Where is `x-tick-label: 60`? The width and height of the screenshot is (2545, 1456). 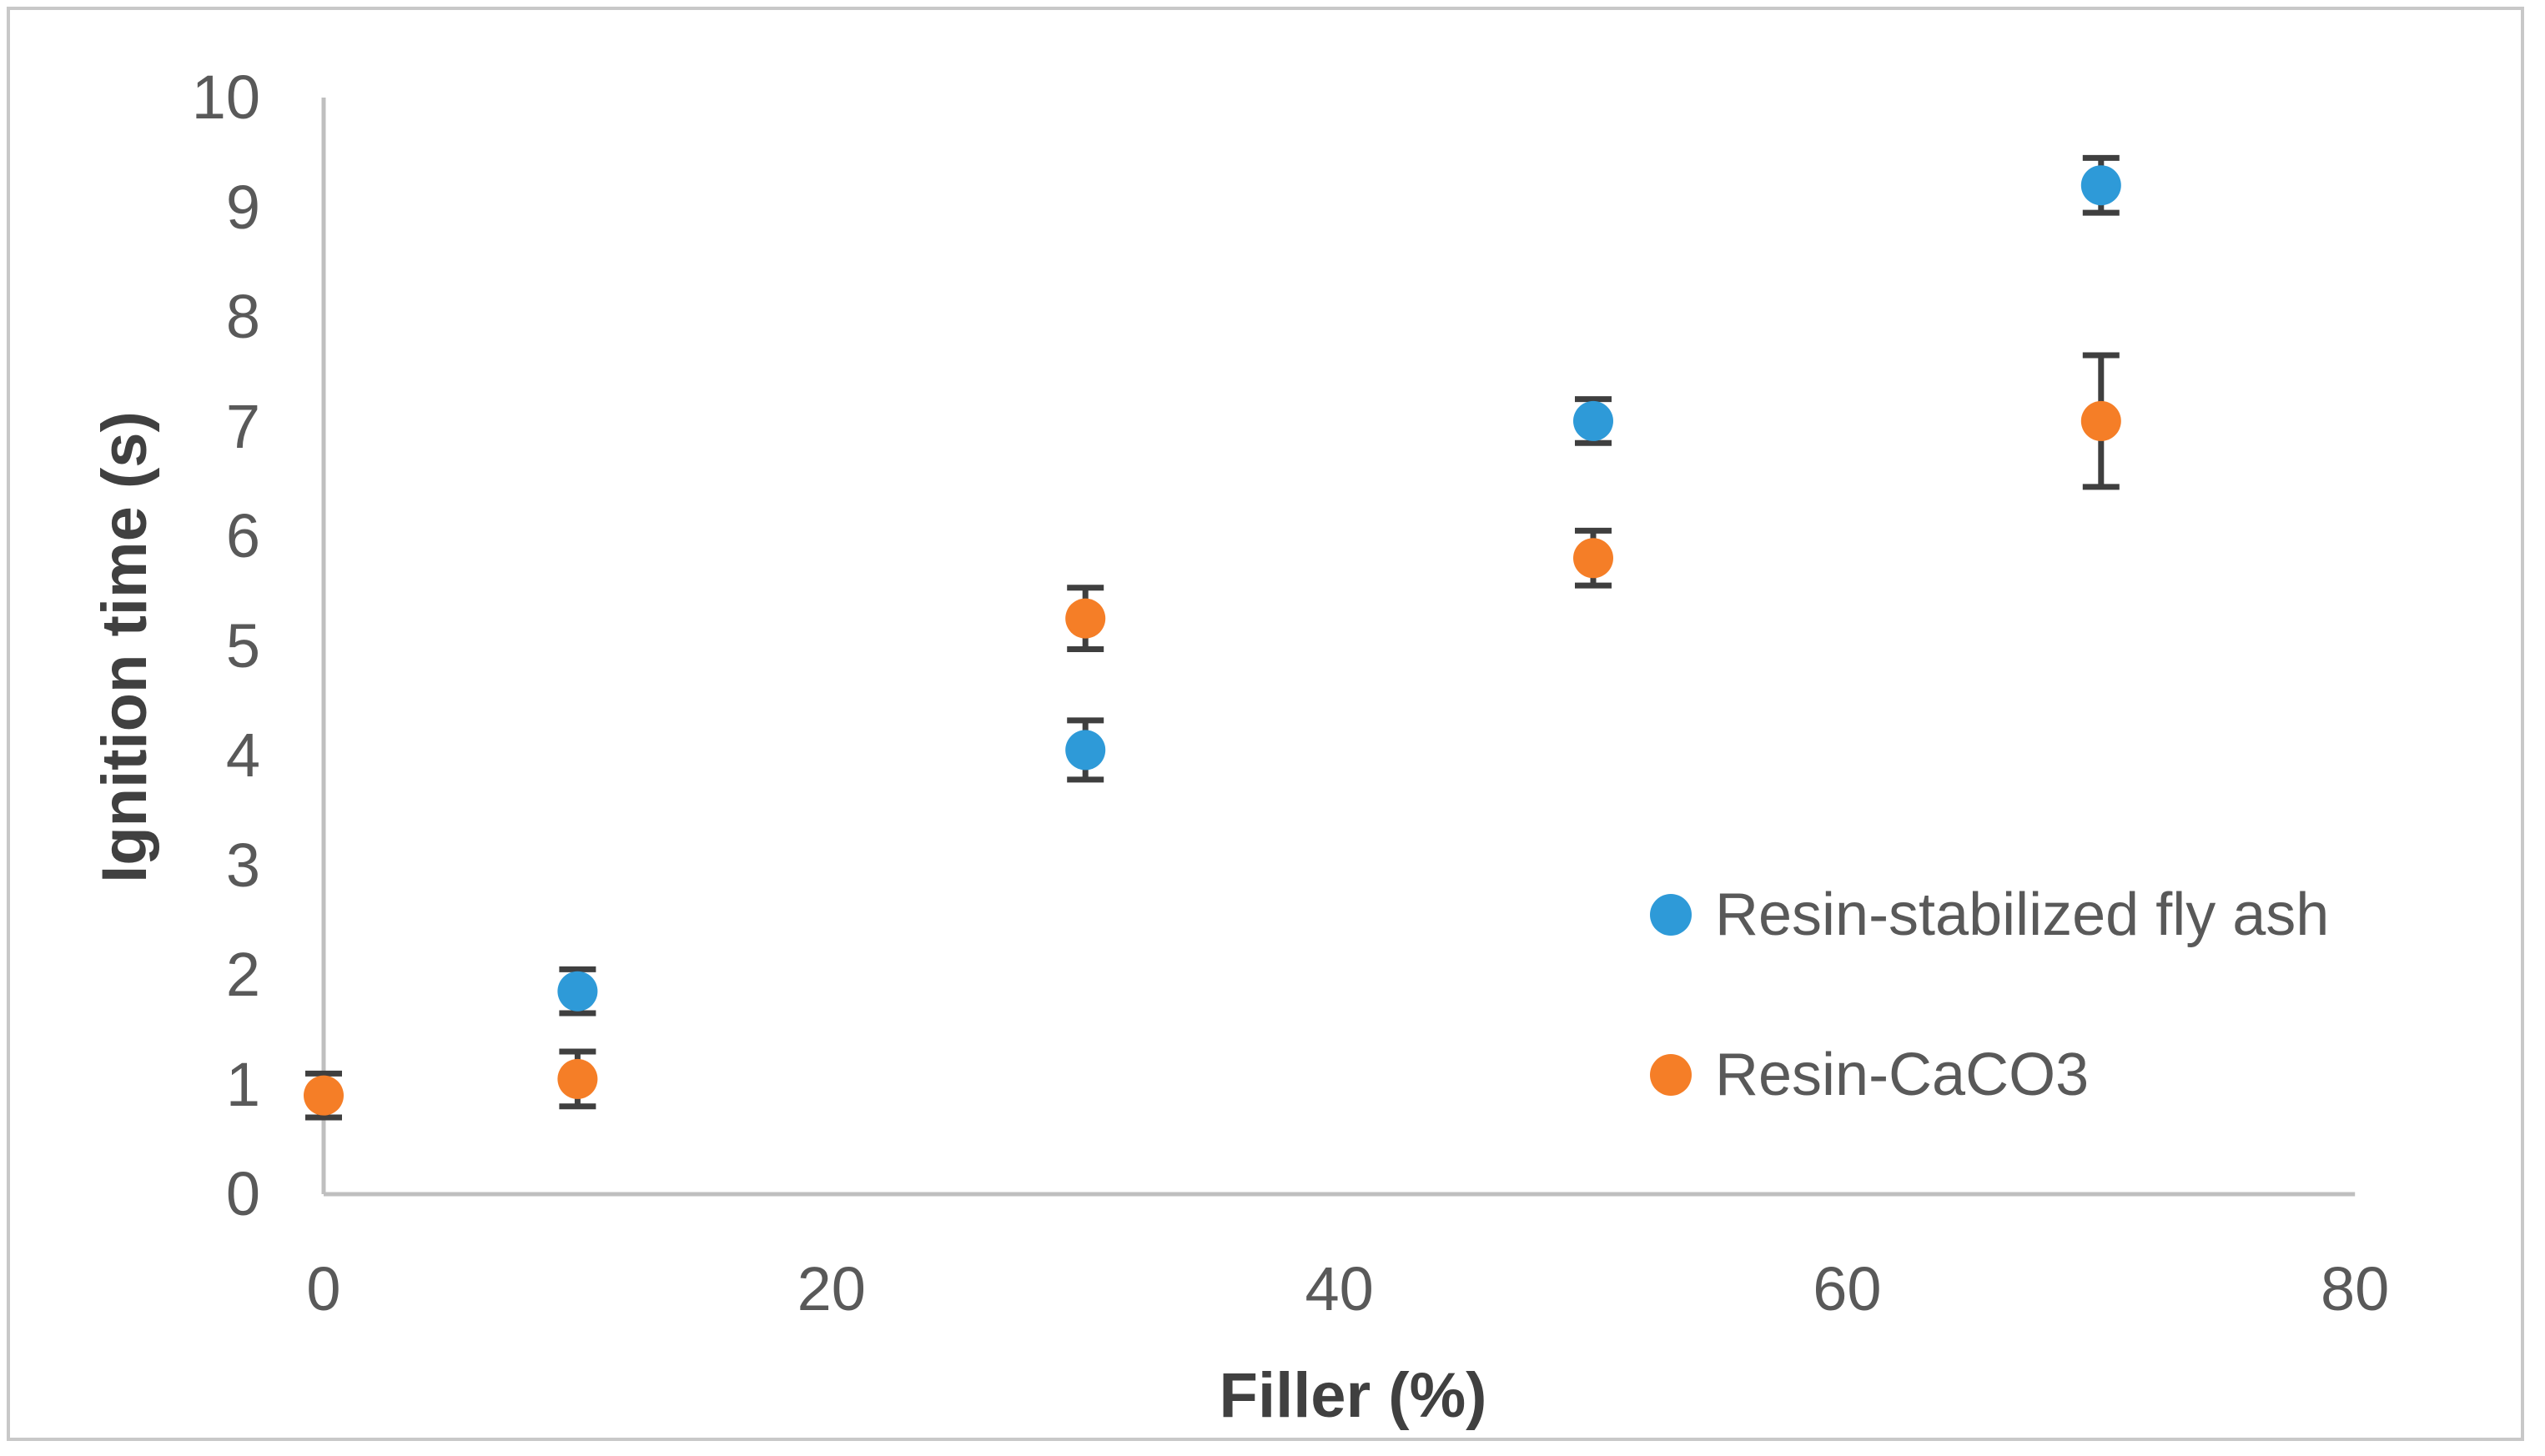
x-tick-label: 60 is located at coordinates (1847, 1288).